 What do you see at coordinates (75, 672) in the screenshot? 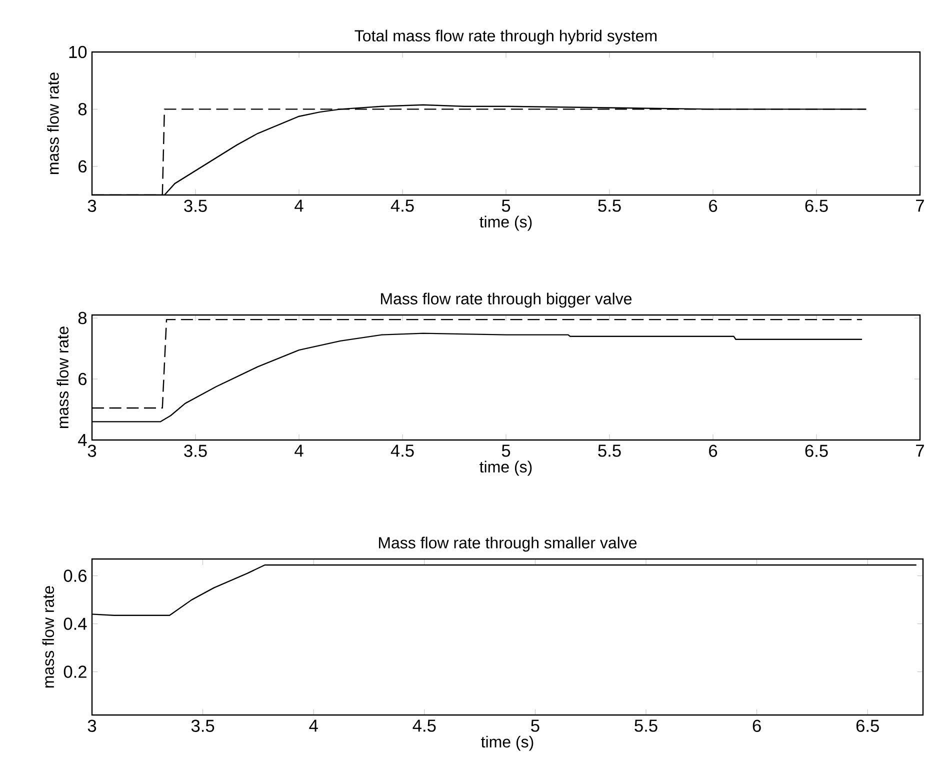
I see `y-tick-label: 0.2` at bounding box center [75, 672].